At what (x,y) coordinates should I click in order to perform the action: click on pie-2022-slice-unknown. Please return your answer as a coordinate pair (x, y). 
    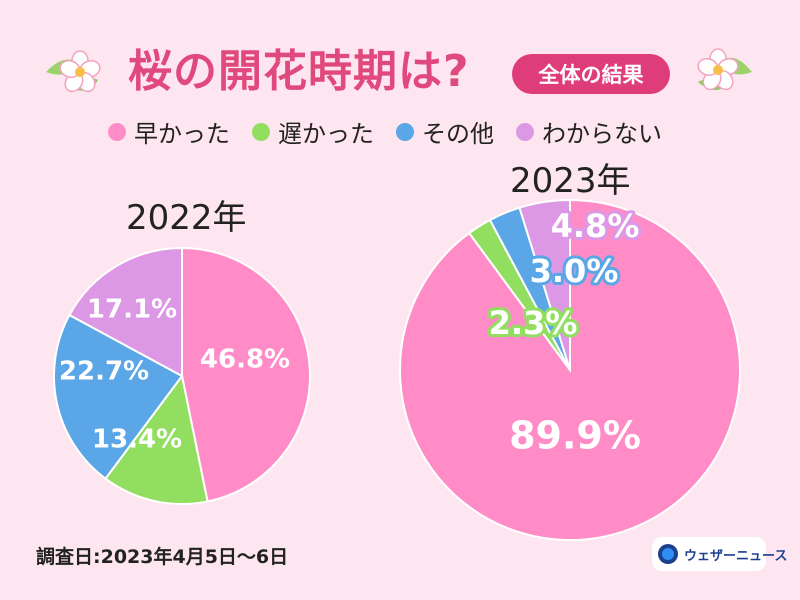
    Looking at the image, I should click on (125, 312).